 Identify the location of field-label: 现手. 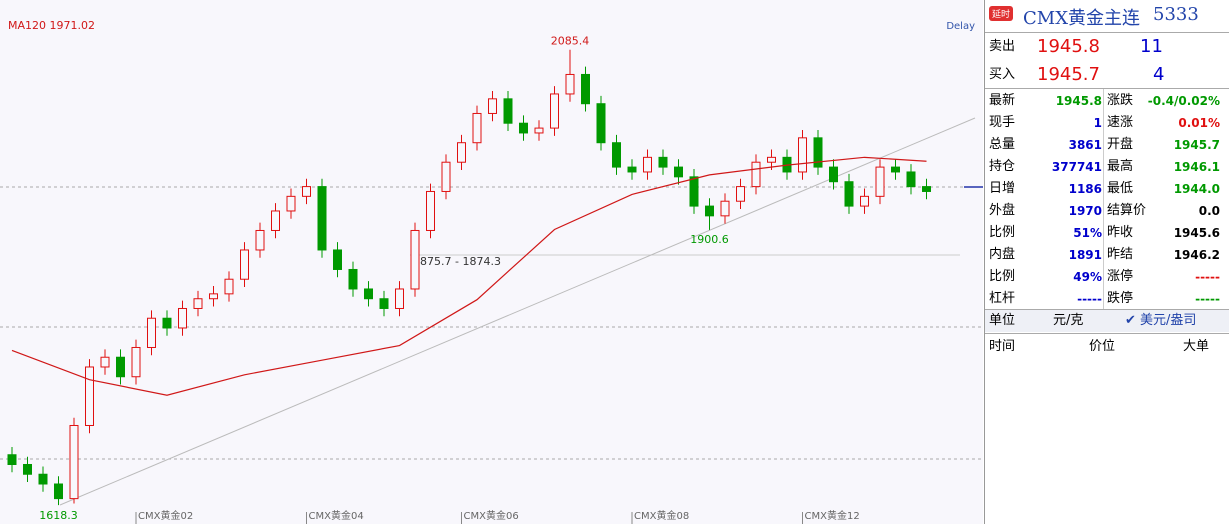
(1002, 122).